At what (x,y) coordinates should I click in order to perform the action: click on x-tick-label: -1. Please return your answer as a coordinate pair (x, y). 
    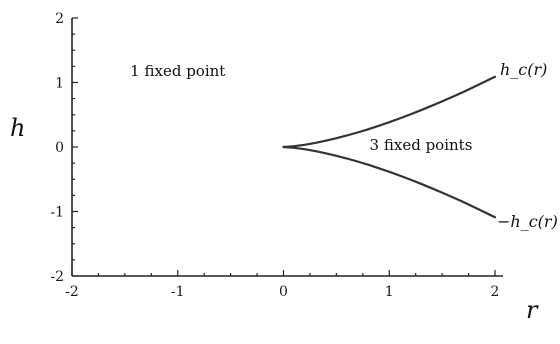
    Looking at the image, I should click on (178, 292).